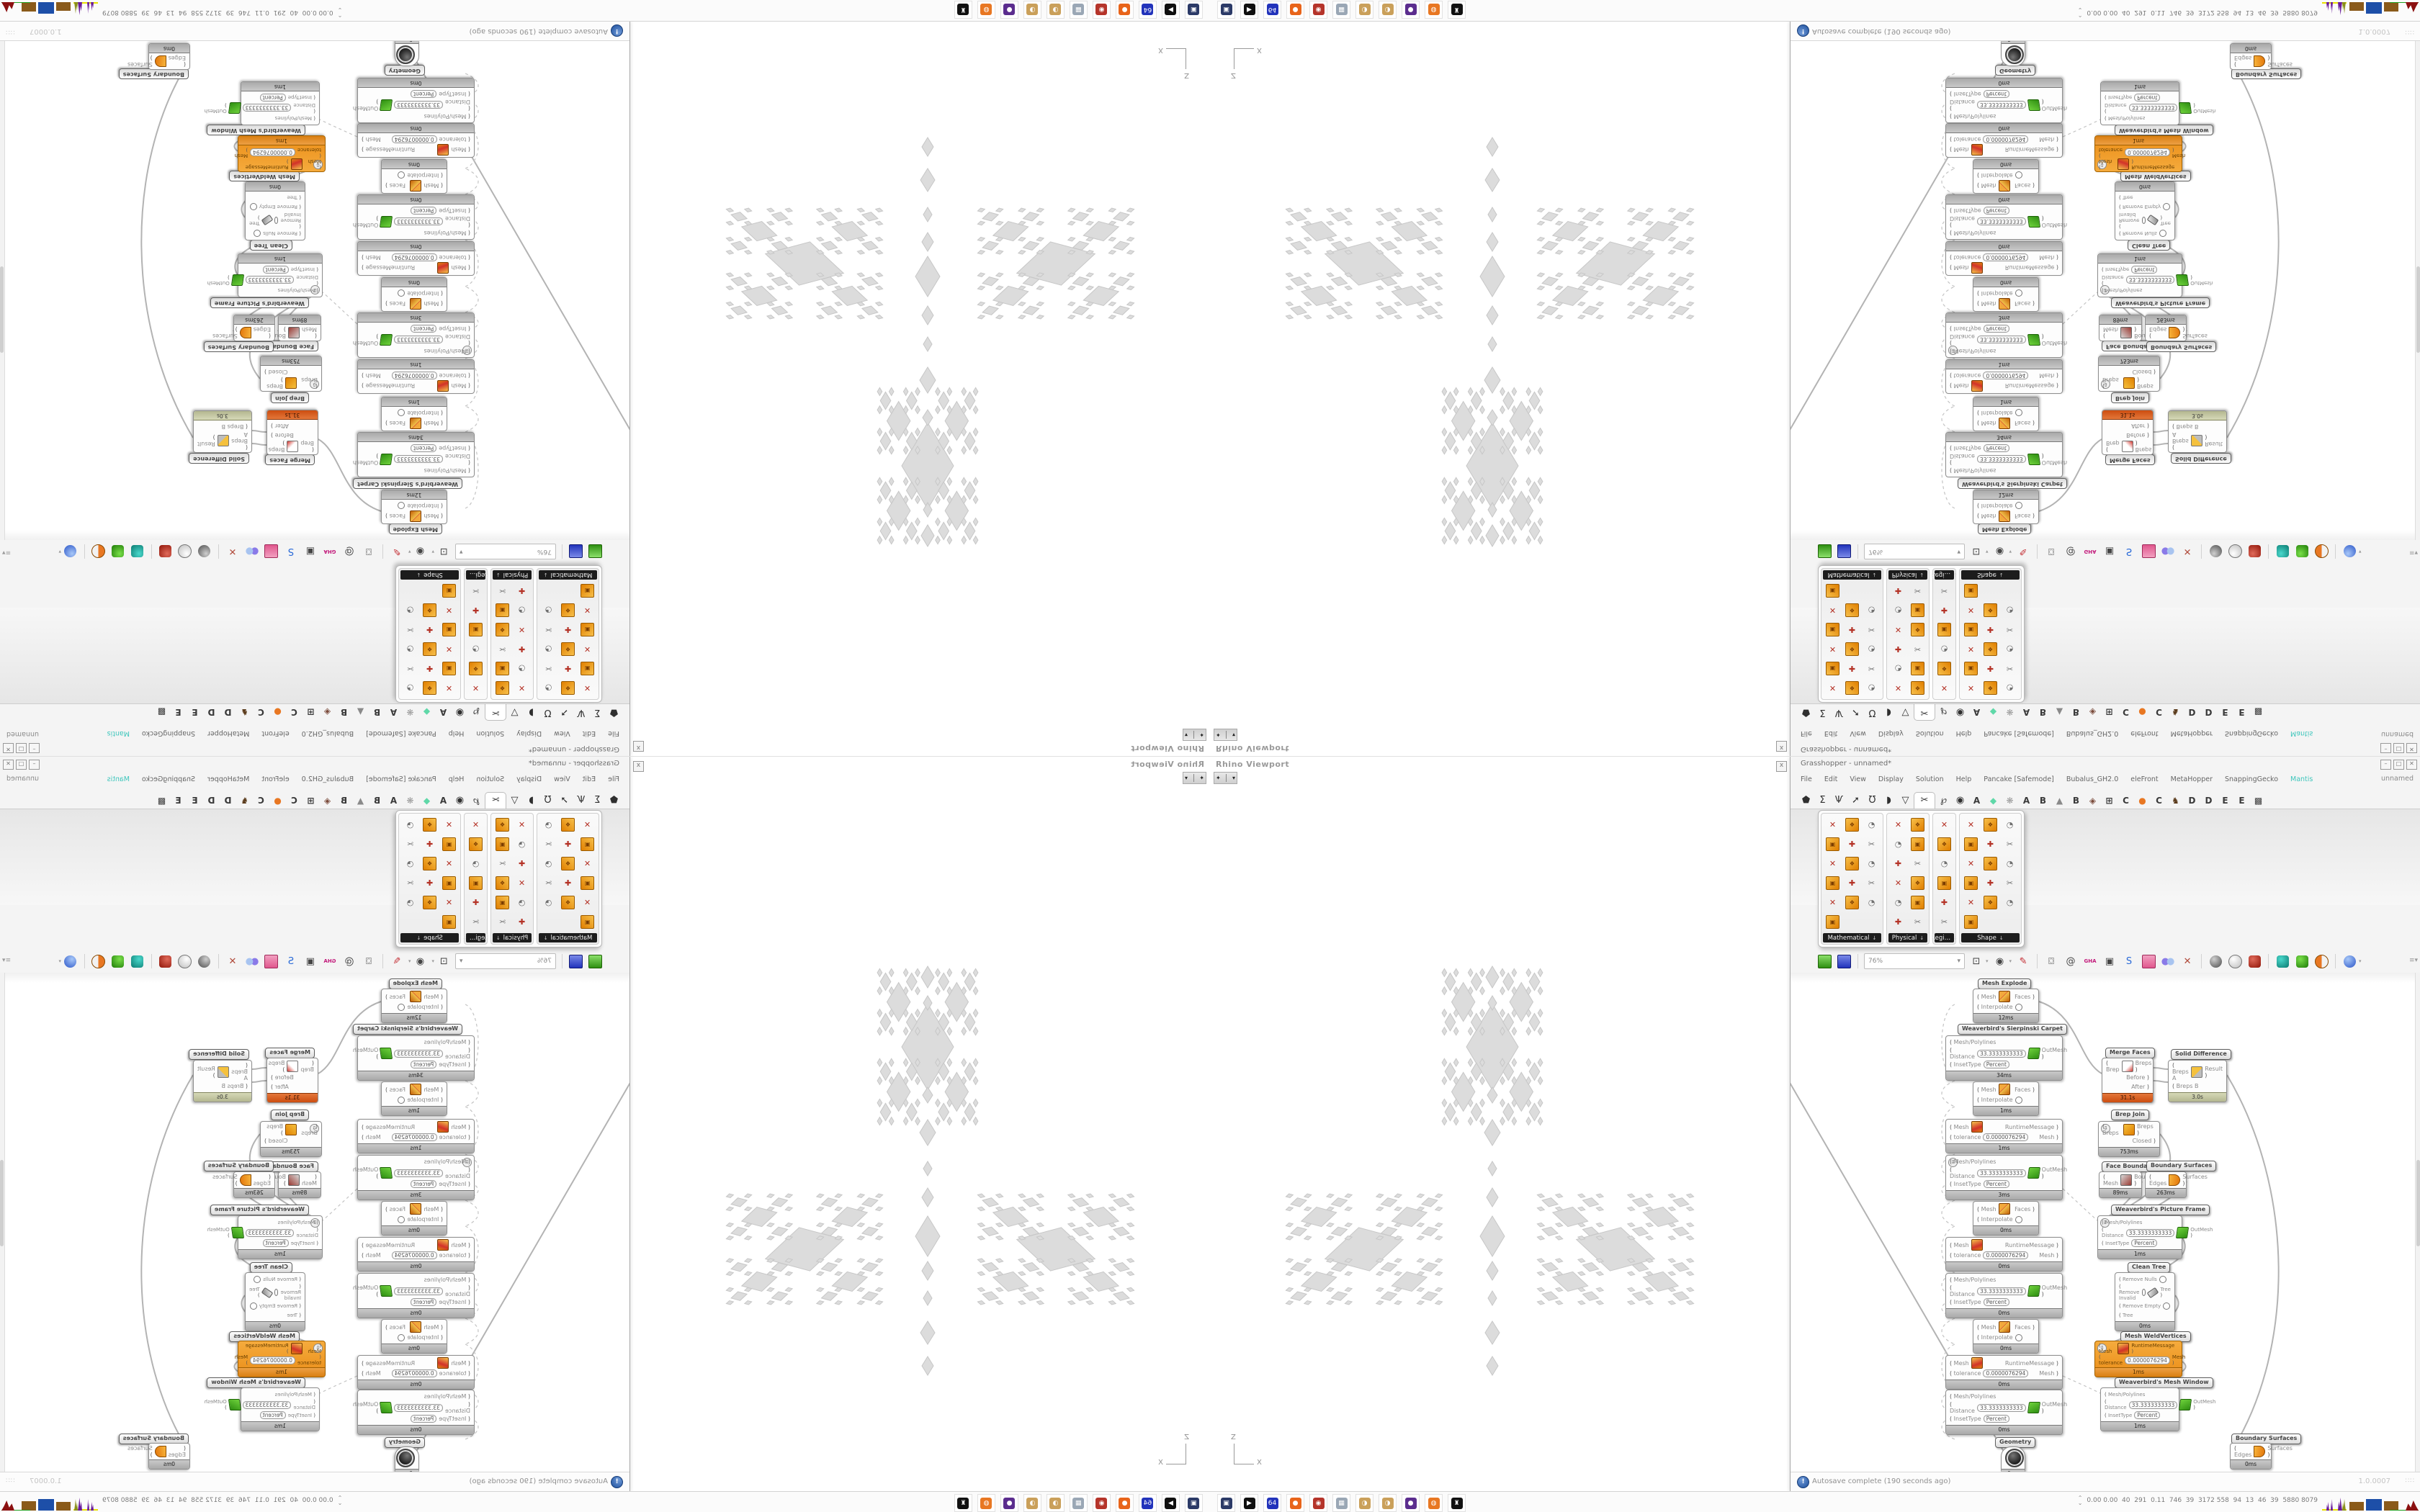 This screenshot has height=1512, width=2420. Describe the element at coordinates (10, 1481) in the screenshot. I see `resize-grip-icon: ∷∷` at that location.